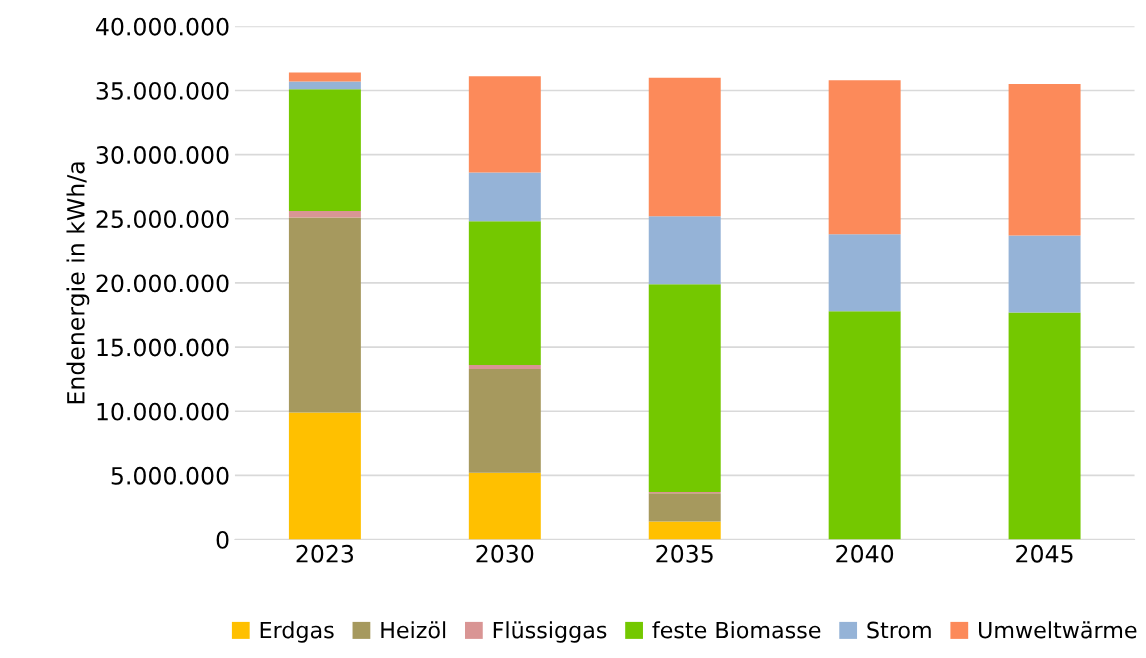 Image resolution: width=1146 pixels, height=658 pixels. What do you see at coordinates (163, 411) in the screenshot?
I see `y-tick-label: 10.000.000` at bounding box center [163, 411].